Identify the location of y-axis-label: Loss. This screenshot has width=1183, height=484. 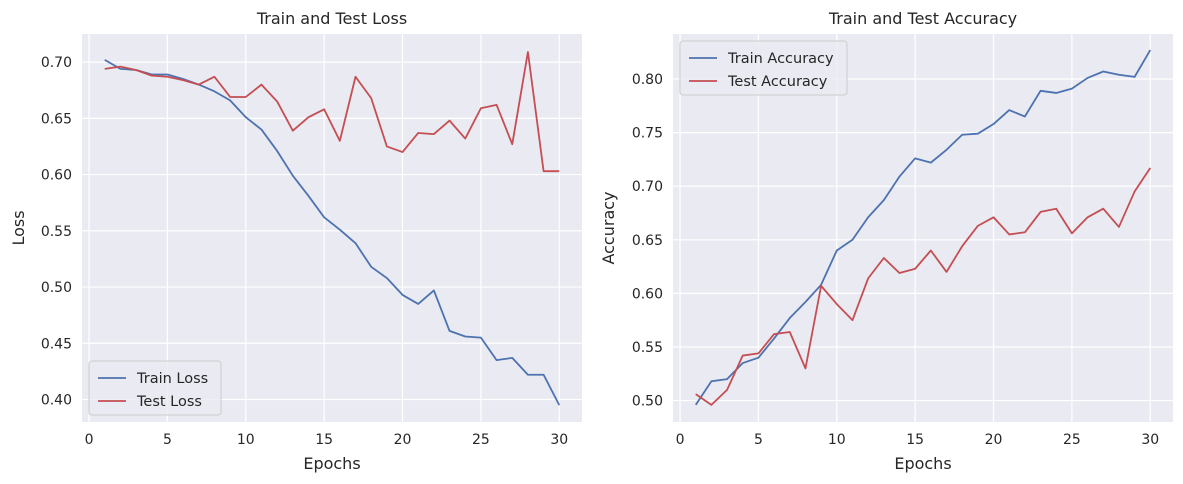
(18, 227).